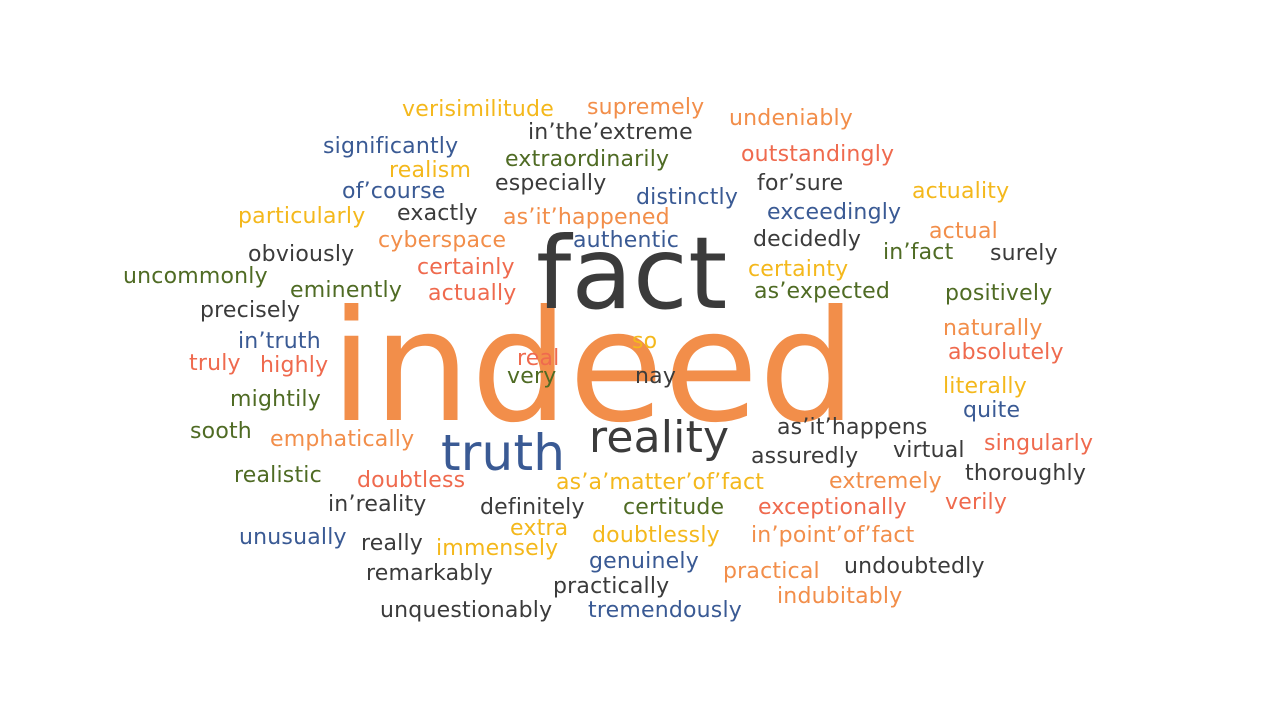 The height and width of the screenshot is (720, 1280). I want to click on cloud-word: doubtlessly, so click(656, 535).